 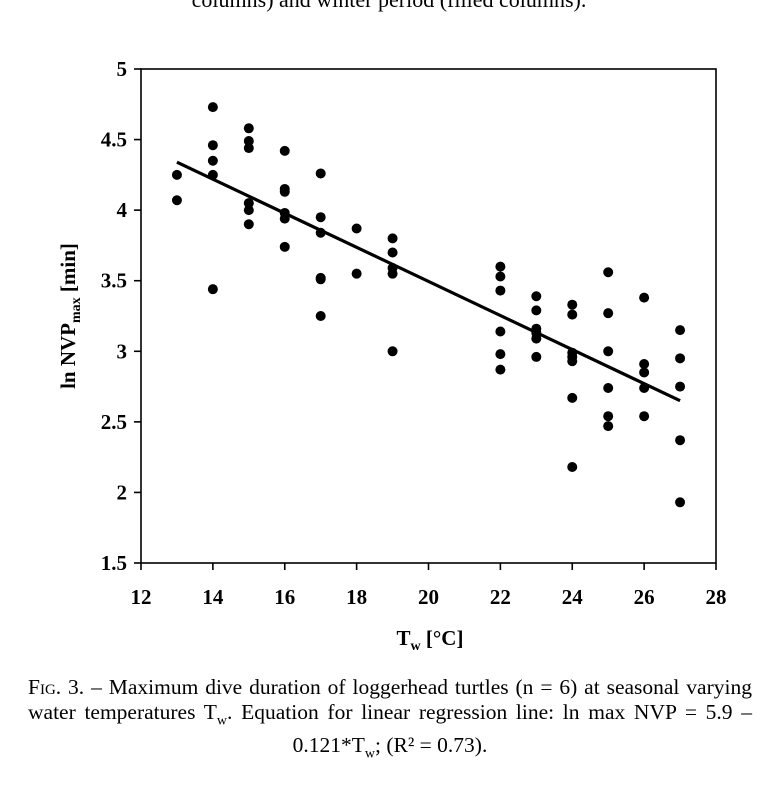 What do you see at coordinates (430, 640) in the screenshot?
I see `x-axis-label: Tw [°C]` at bounding box center [430, 640].